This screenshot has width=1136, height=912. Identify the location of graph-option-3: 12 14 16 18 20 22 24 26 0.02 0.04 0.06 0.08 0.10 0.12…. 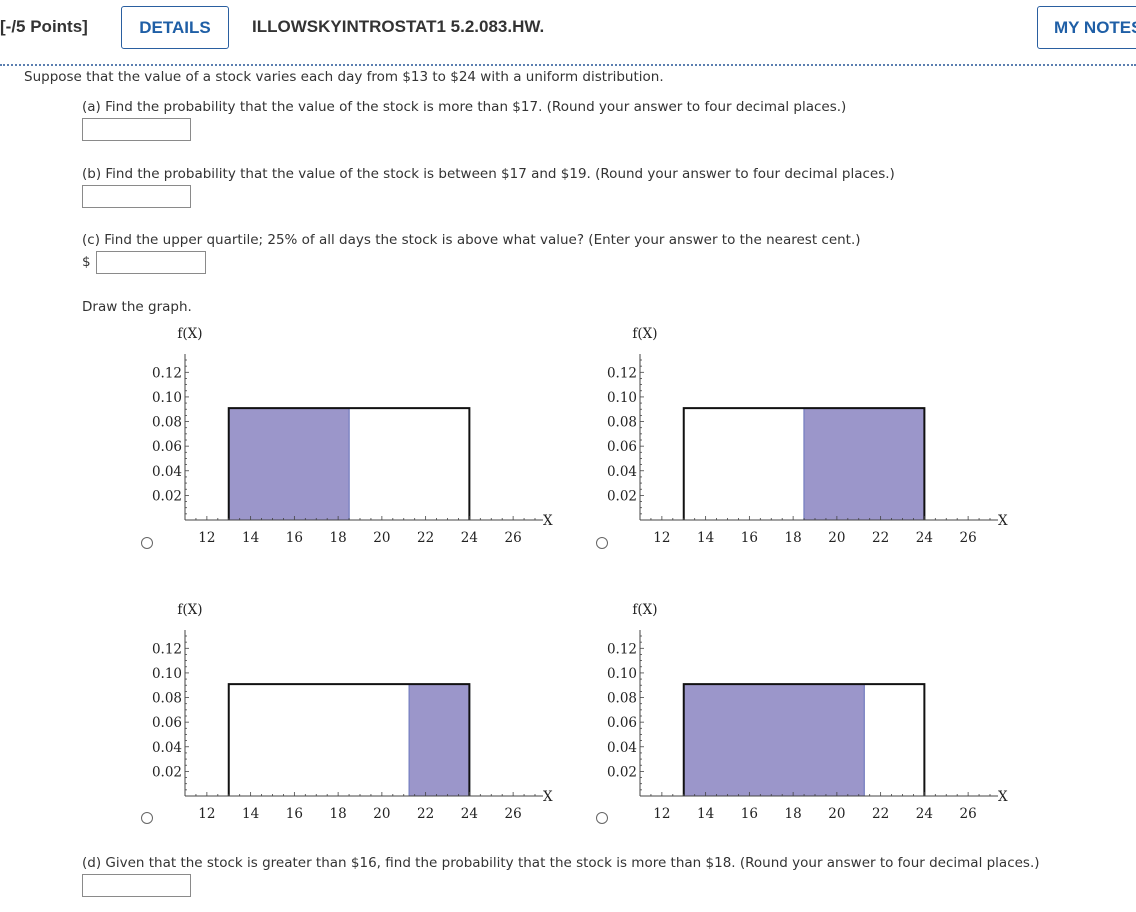
(352, 712).